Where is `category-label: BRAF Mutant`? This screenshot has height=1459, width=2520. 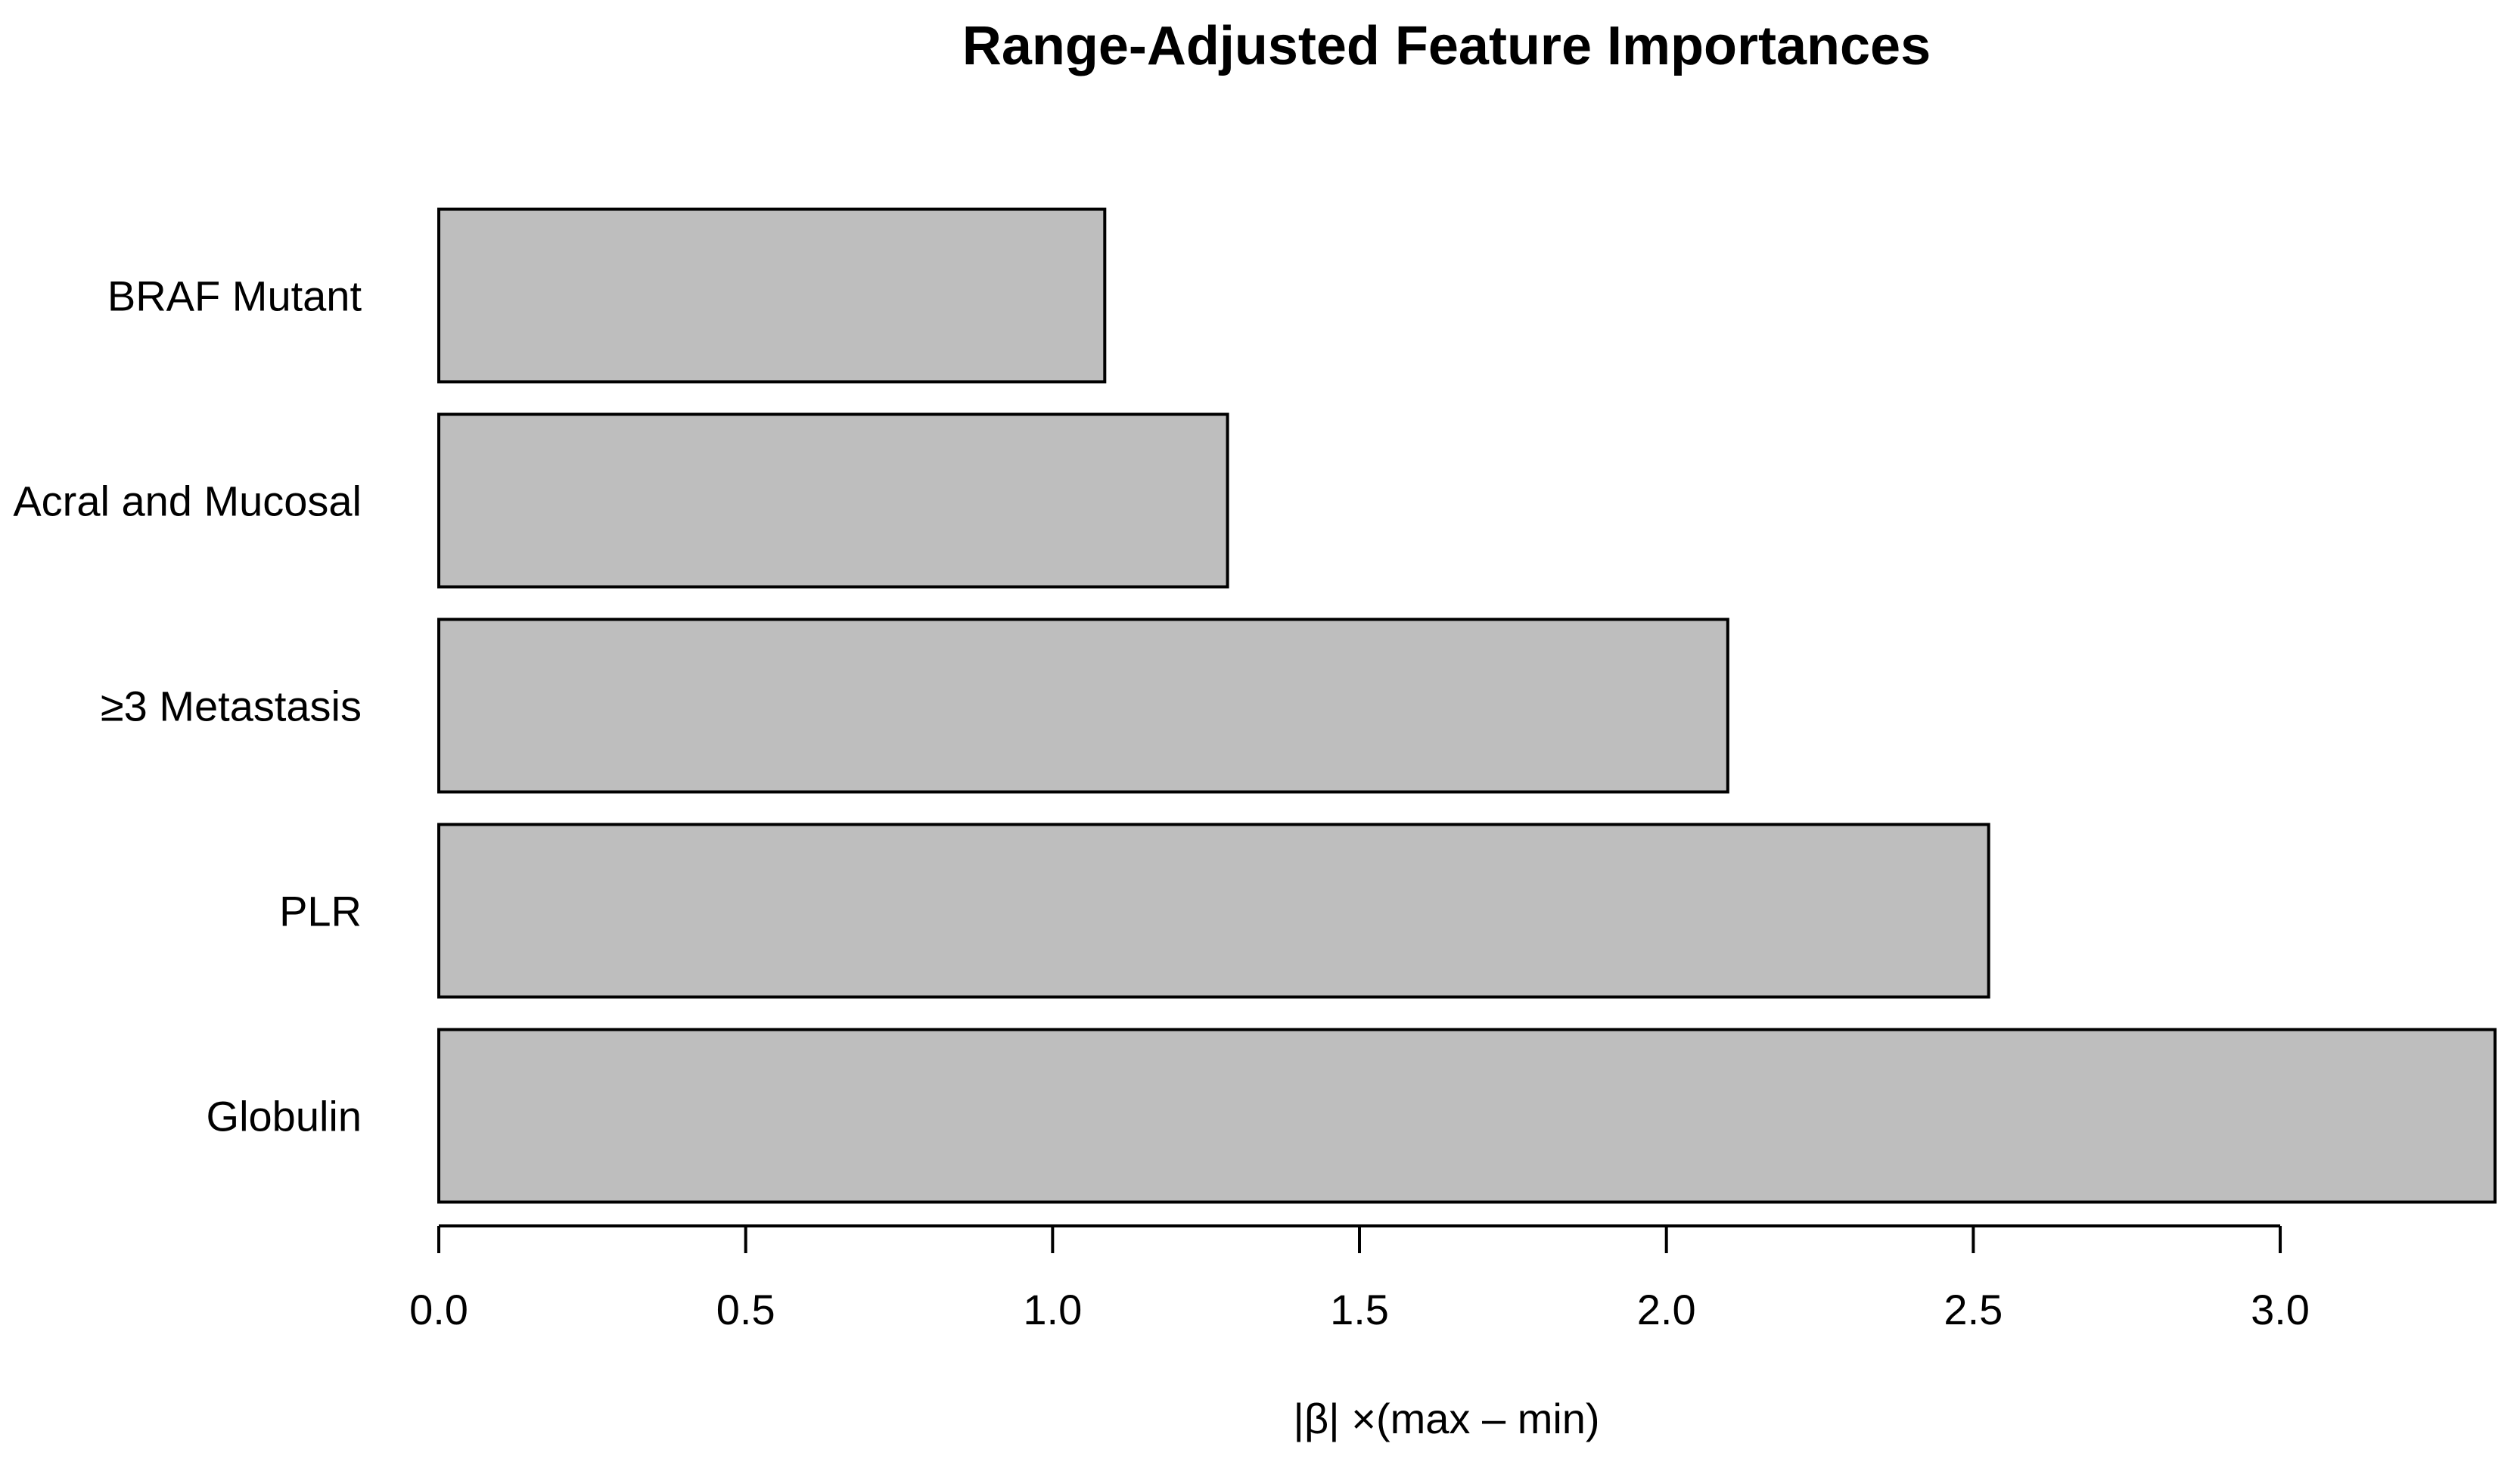 category-label: BRAF Mutant is located at coordinates (235, 296).